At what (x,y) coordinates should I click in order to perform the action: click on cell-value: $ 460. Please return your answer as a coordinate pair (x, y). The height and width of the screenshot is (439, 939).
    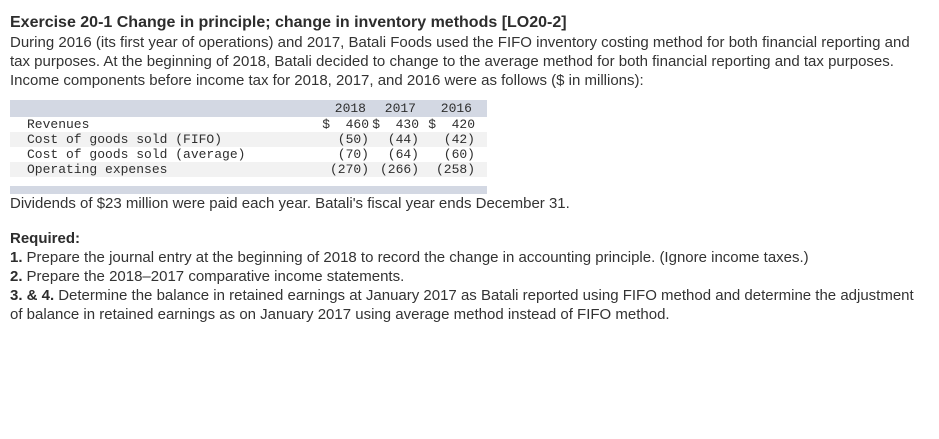
    Looking at the image, I should click on (345, 124).